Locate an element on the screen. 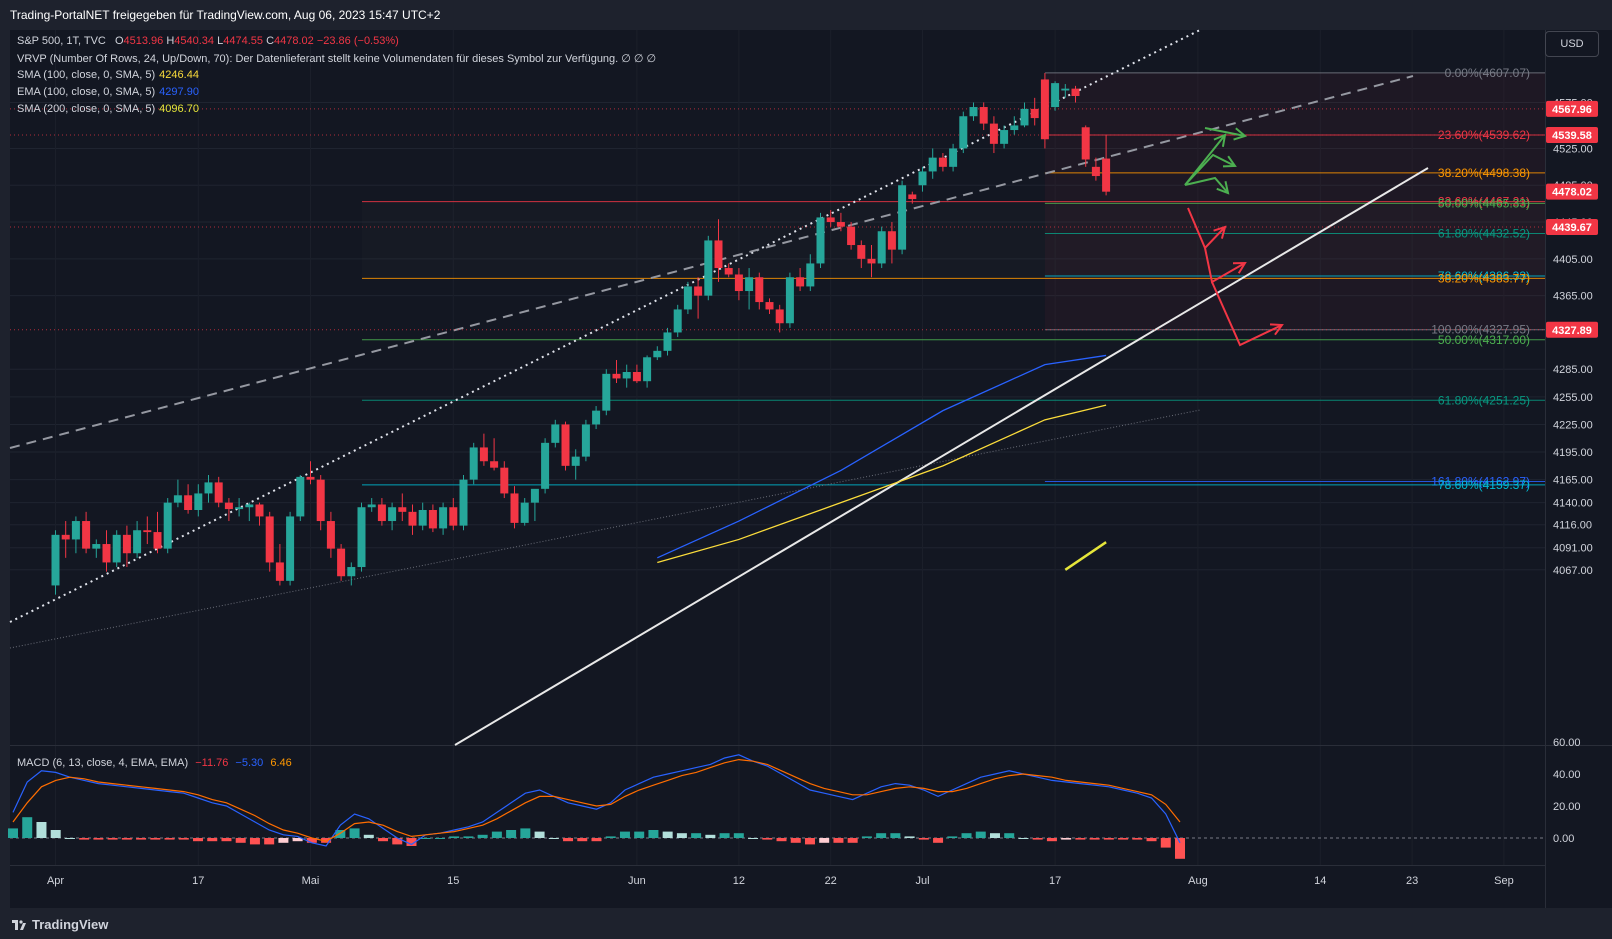 The image size is (1612, 939). date-tick-label: 23 is located at coordinates (1412, 881).